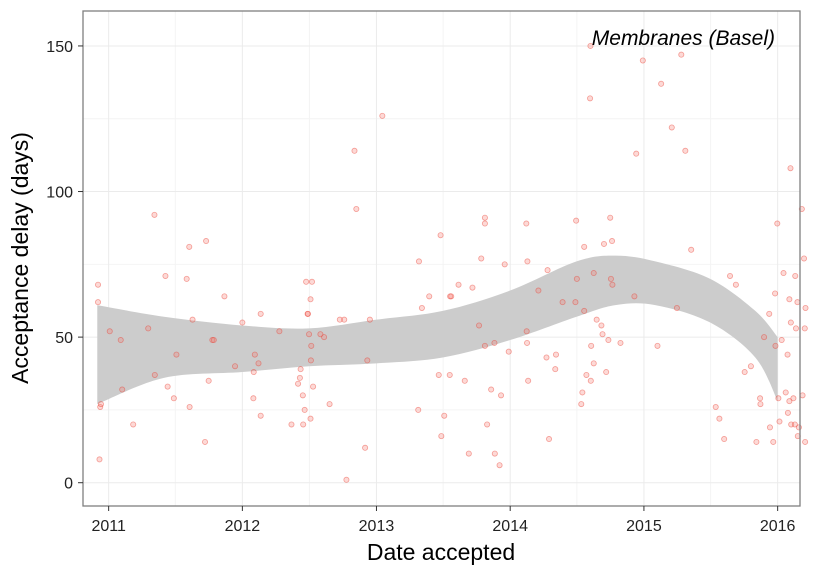 This screenshot has height=570, width=825. I want to click on x-tick-label: 2016, so click(778, 526).